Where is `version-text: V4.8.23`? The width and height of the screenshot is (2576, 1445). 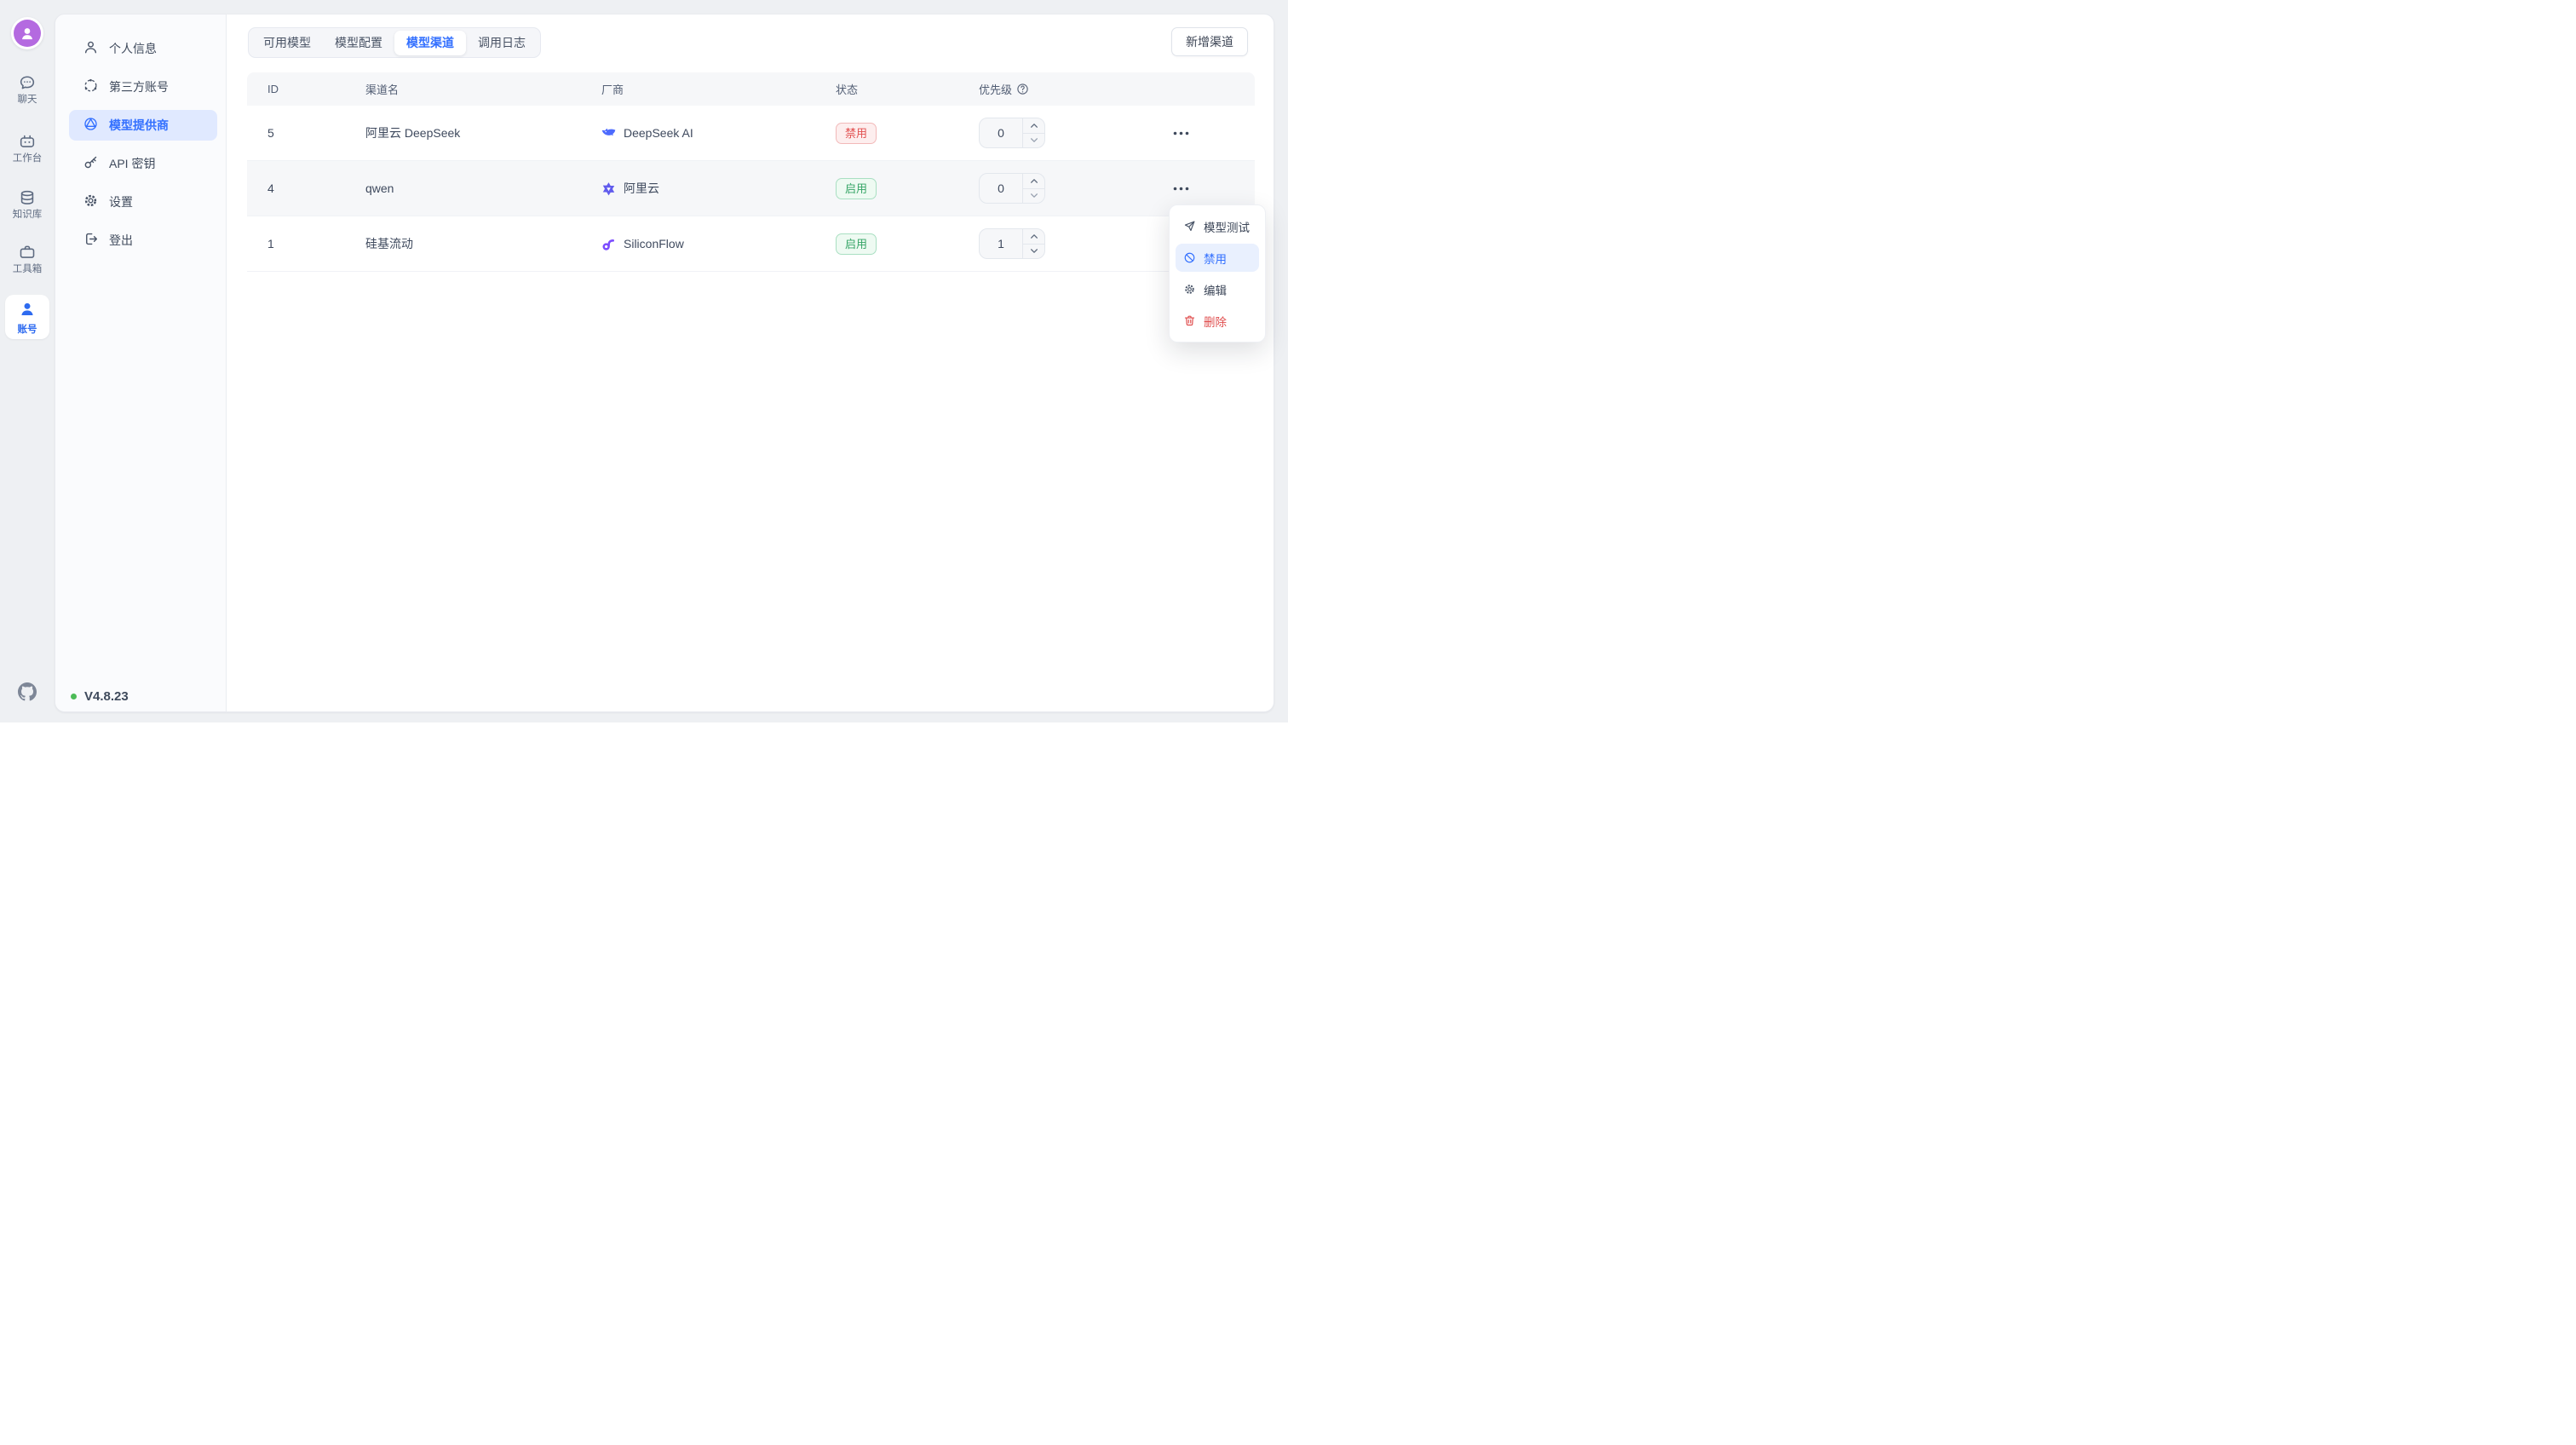 version-text: V4.8.23 is located at coordinates (107, 696).